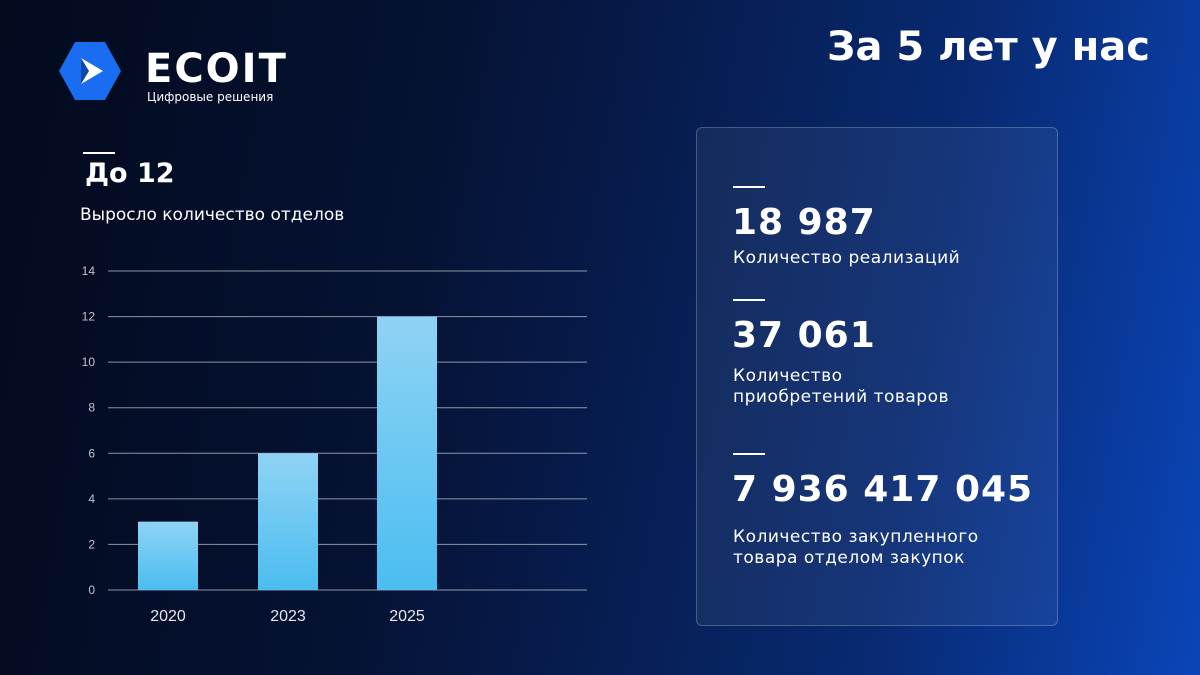 The image size is (1200, 675). I want to click on departments-caption: Выросло количество отделов, so click(212, 215).